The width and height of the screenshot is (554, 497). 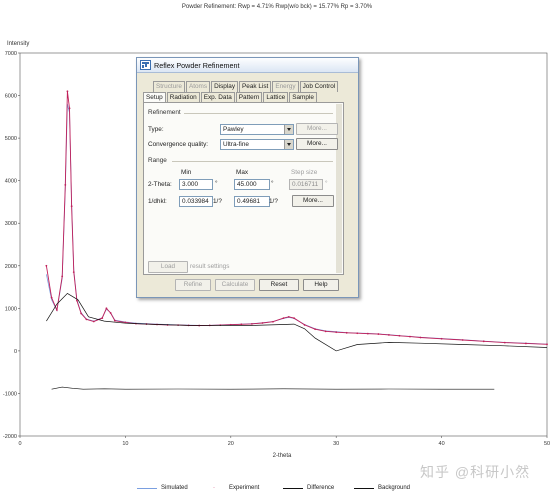 What do you see at coordinates (247, 65) in the screenshot?
I see `dialog-titlebar: Reflex Powder Refinement` at bounding box center [247, 65].